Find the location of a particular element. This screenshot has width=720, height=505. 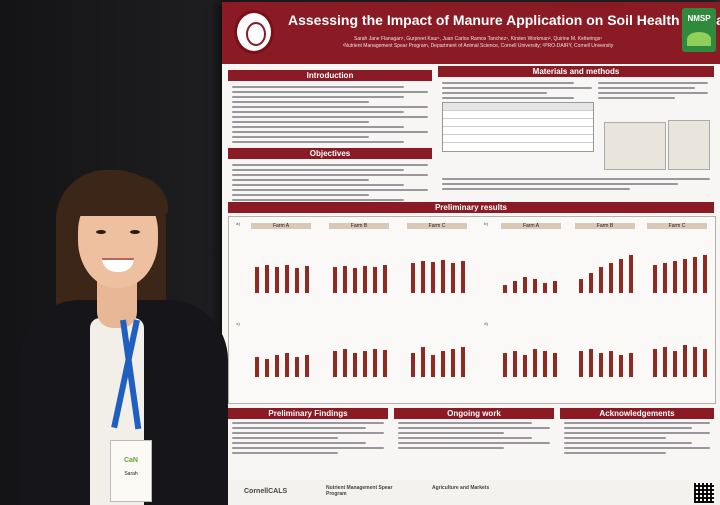

university-seal-icon is located at coordinates (254, 32).